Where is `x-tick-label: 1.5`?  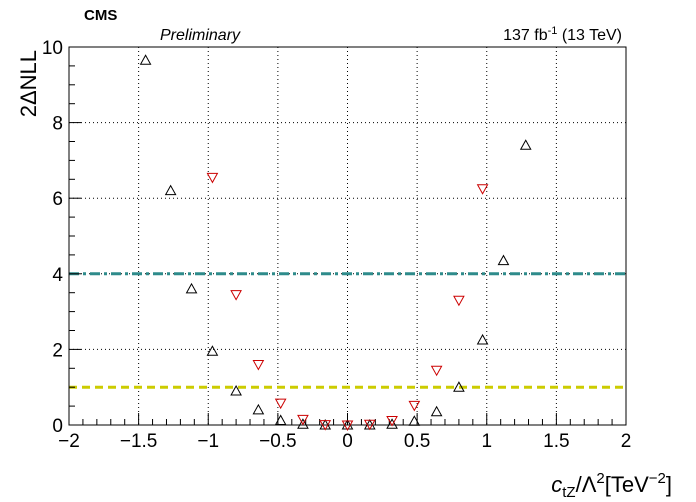 x-tick-label: 1.5 is located at coordinates (556, 441).